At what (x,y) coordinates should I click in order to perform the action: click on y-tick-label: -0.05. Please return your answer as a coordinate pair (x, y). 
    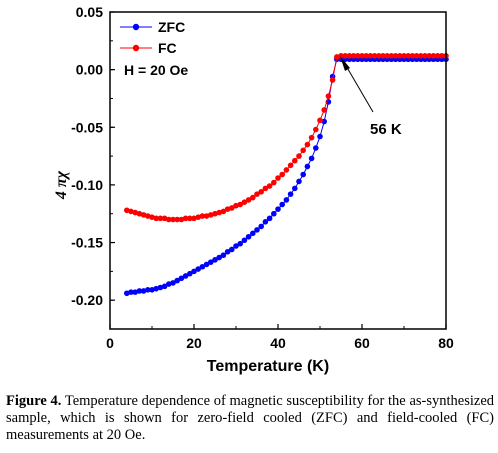
    Looking at the image, I should click on (87, 127).